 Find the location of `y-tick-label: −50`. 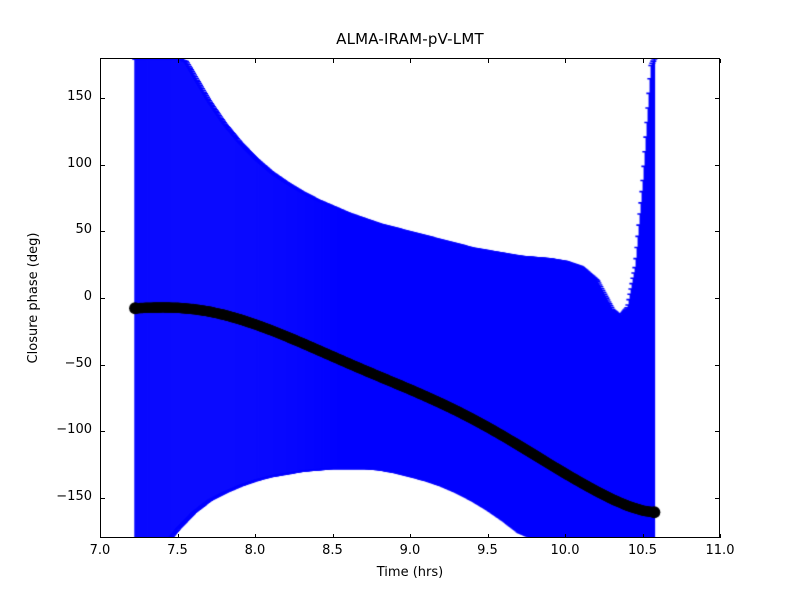

y-tick-label: −50 is located at coordinates (78, 363).